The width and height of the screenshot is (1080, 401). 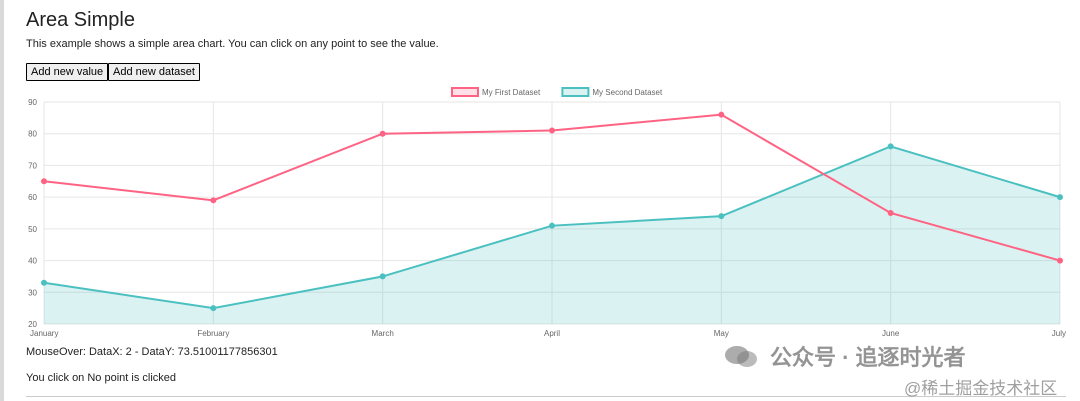 What do you see at coordinates (67, 72) in the screenshot?
I see `add-new-value-button: Add new value` at bounding box center [67, 72].